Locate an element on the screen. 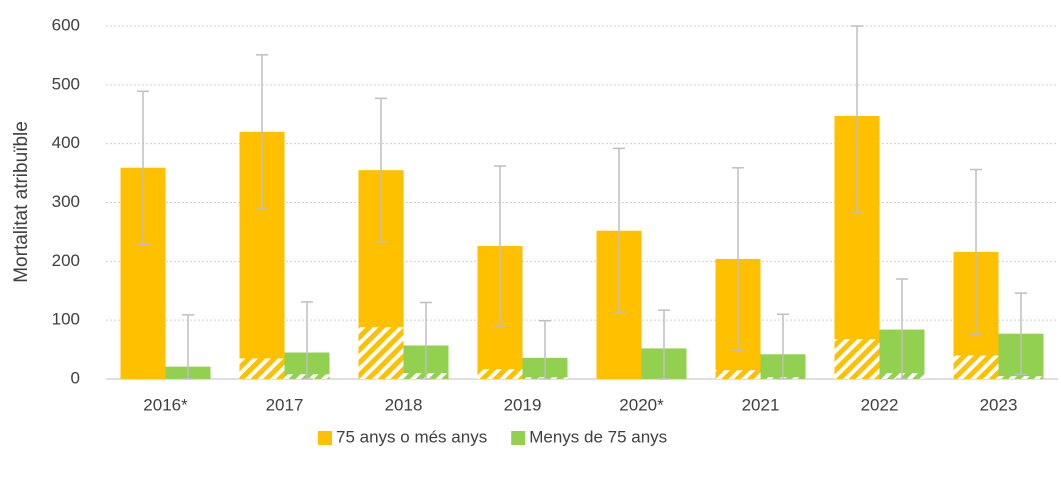 The image size is (1061, 482). x-tick-label: 2021 is located at coordinates (761, 404).